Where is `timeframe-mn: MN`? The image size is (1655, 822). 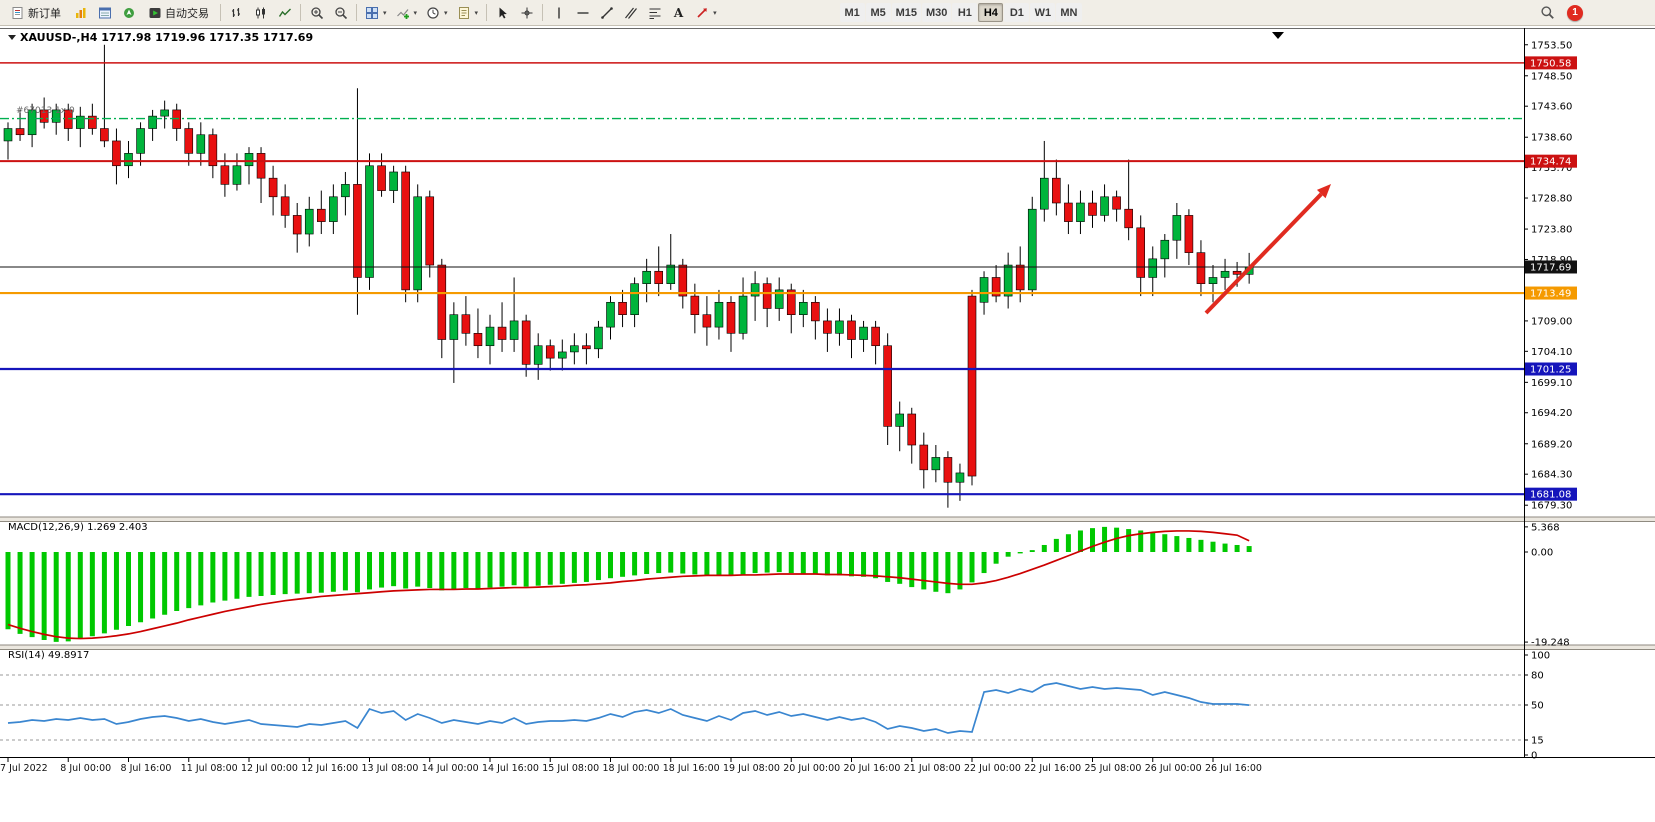
timeframe-mn: MN is located at coordinates (1069, 12).